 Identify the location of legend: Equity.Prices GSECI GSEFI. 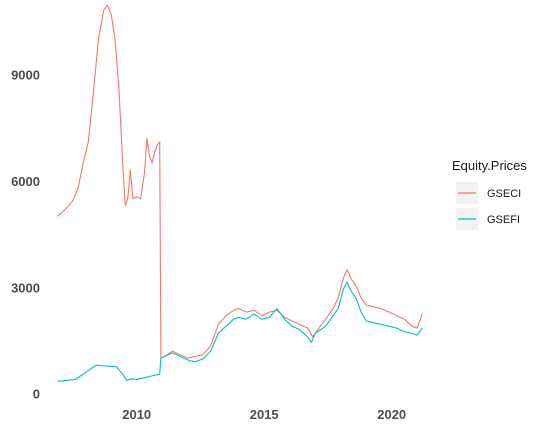
(489, 194).